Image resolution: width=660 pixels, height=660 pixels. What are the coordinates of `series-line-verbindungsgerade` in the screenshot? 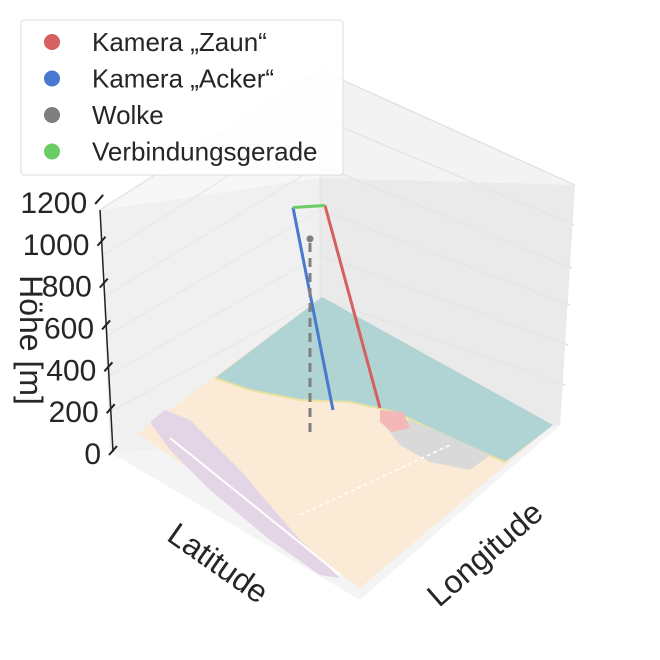 It's located at (309, 206).